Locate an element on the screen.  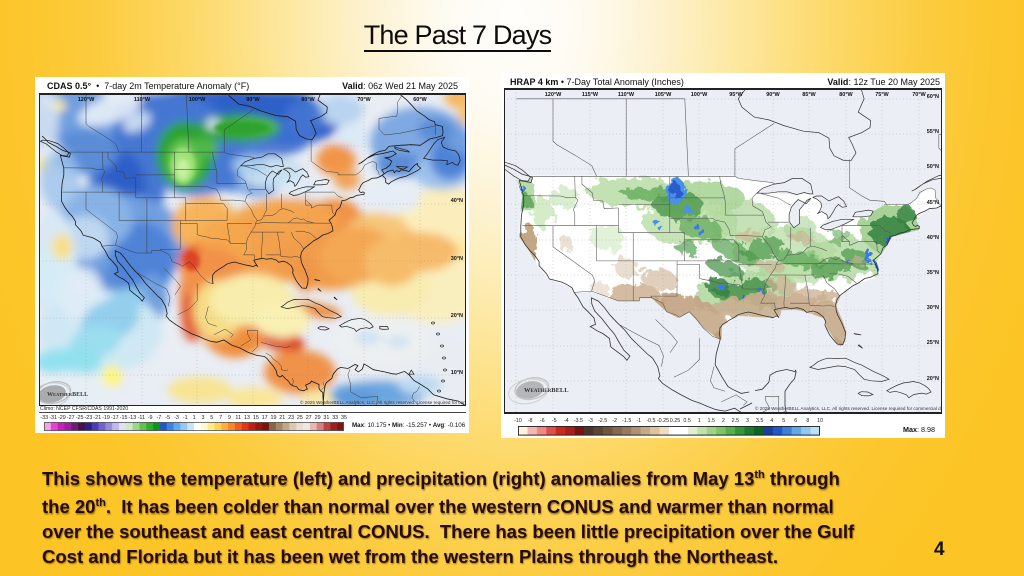
svg-text: 35°N is located at coordinates (933, 273).